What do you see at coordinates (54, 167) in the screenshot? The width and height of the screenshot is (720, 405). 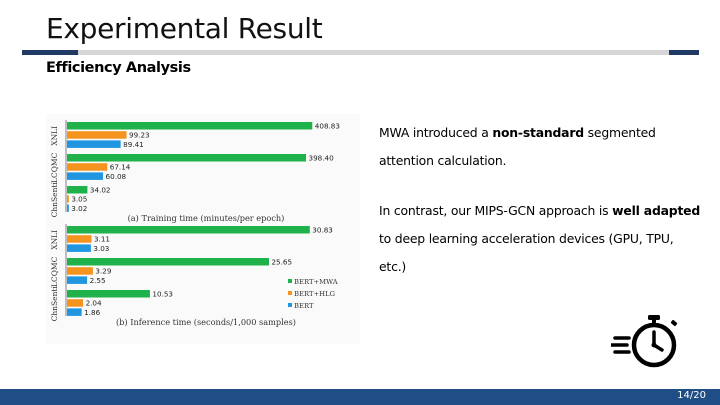 I see `chart-0-category-label-1: LCQMC` at bounding box center [54, 167].